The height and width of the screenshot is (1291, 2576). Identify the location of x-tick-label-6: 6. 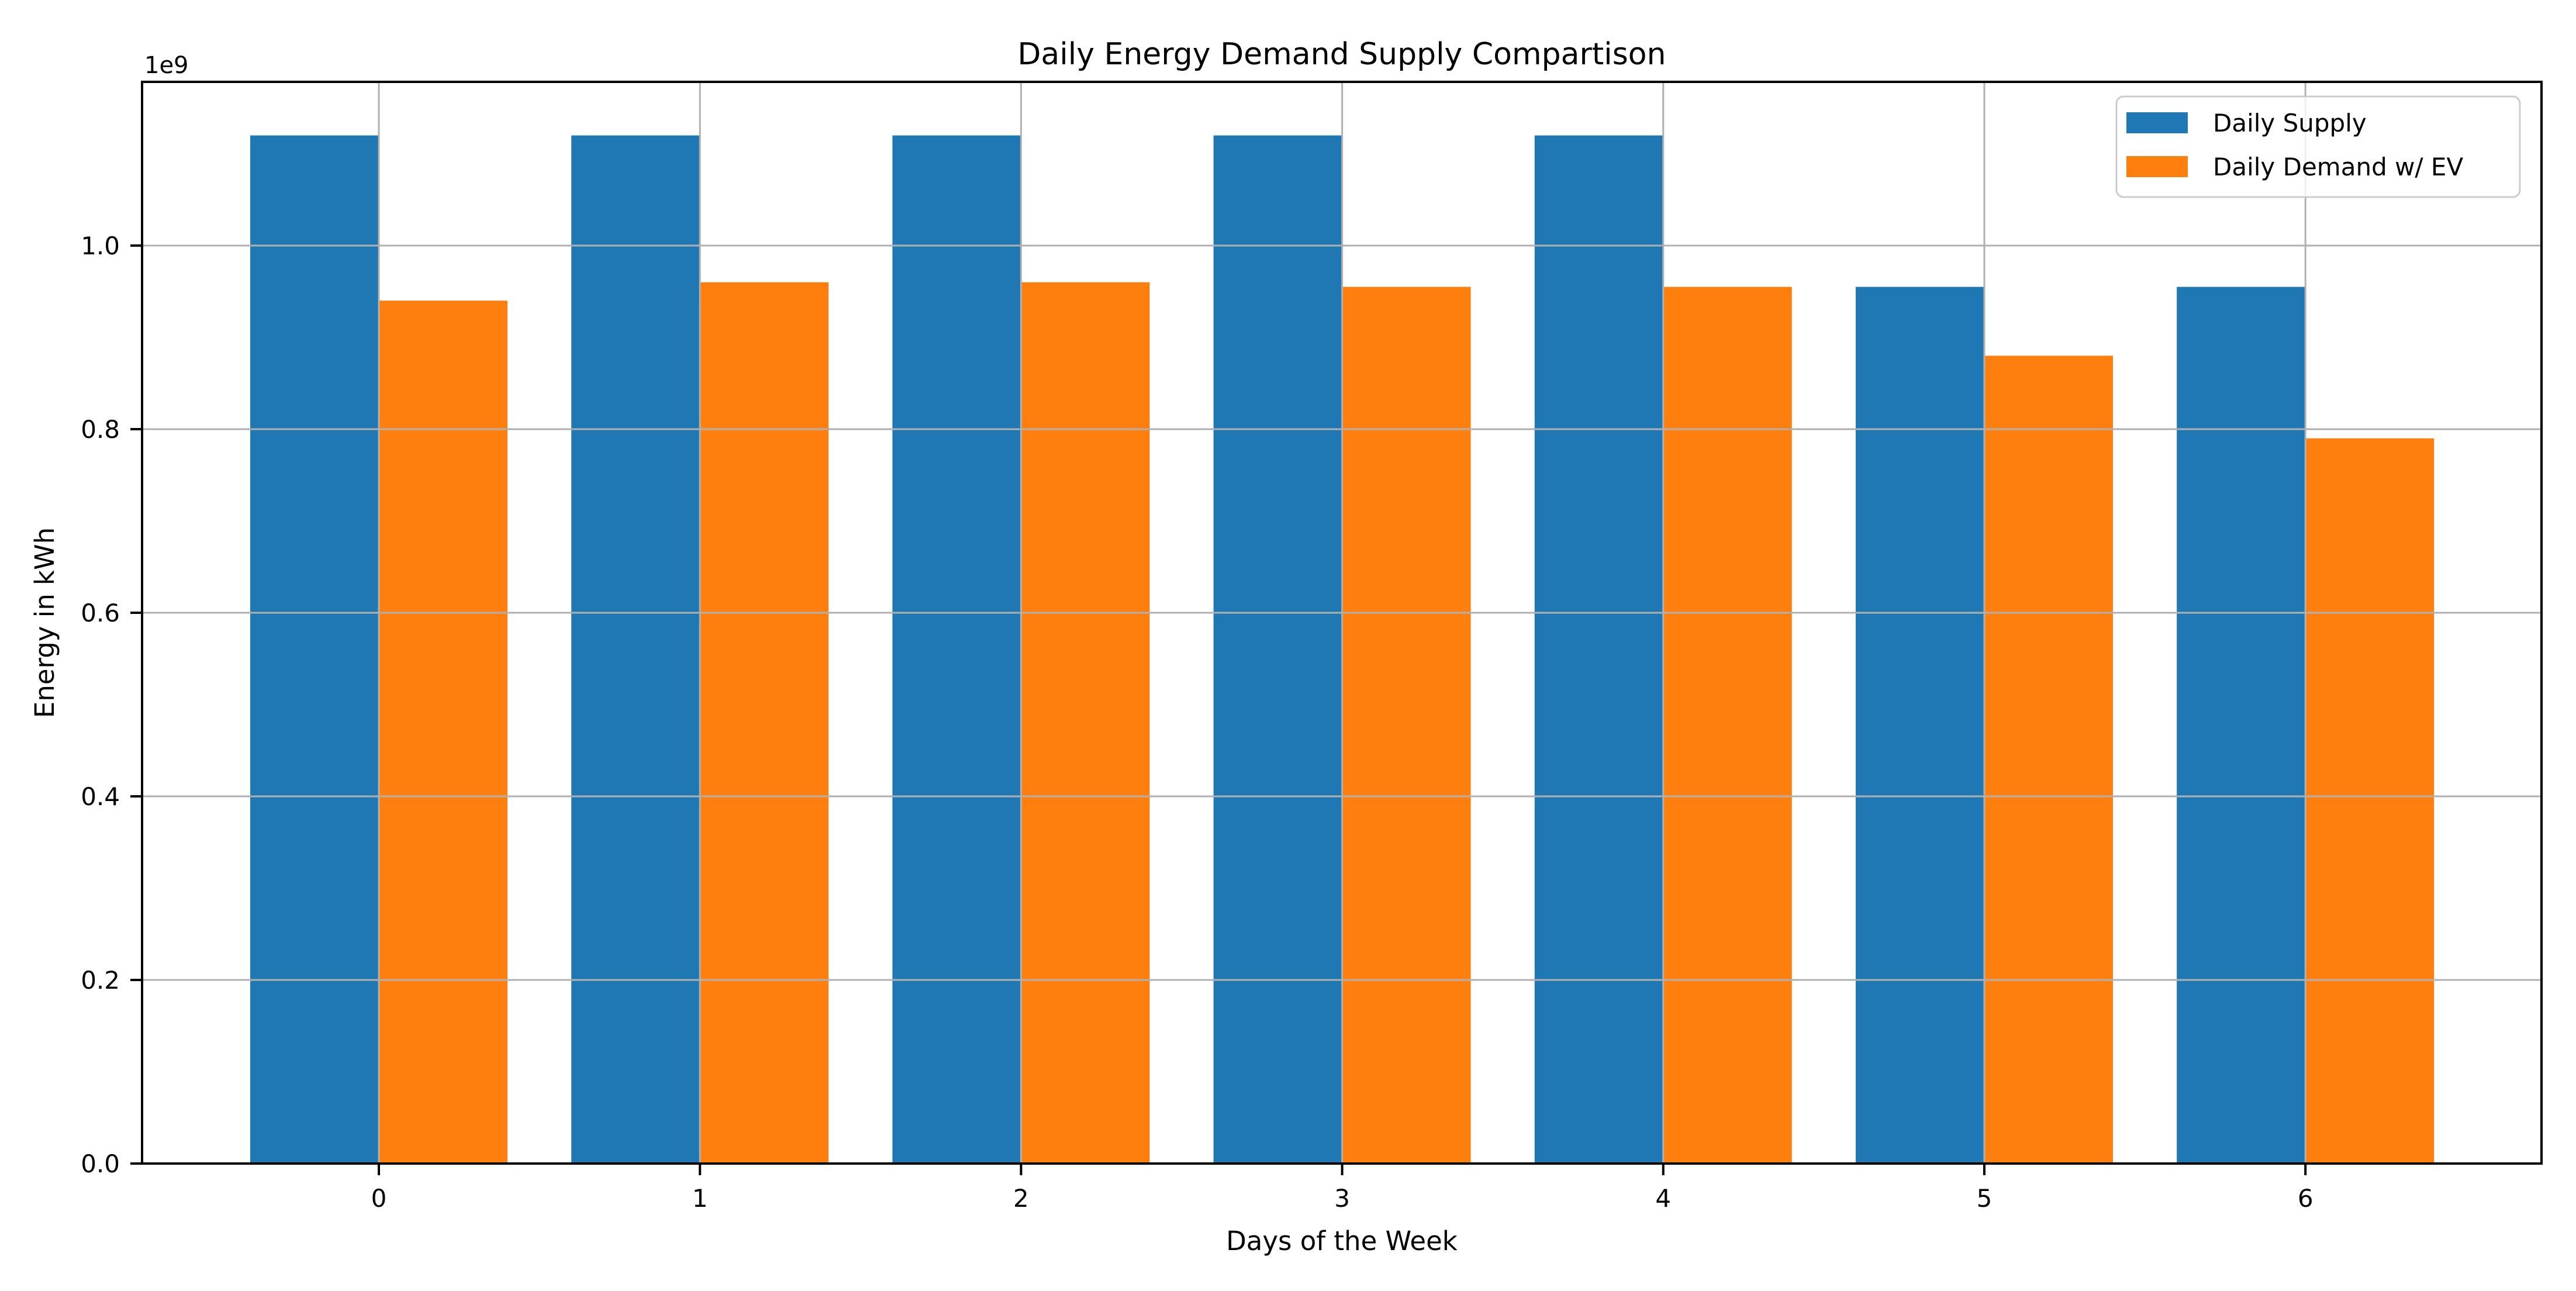
(2305, 1198).